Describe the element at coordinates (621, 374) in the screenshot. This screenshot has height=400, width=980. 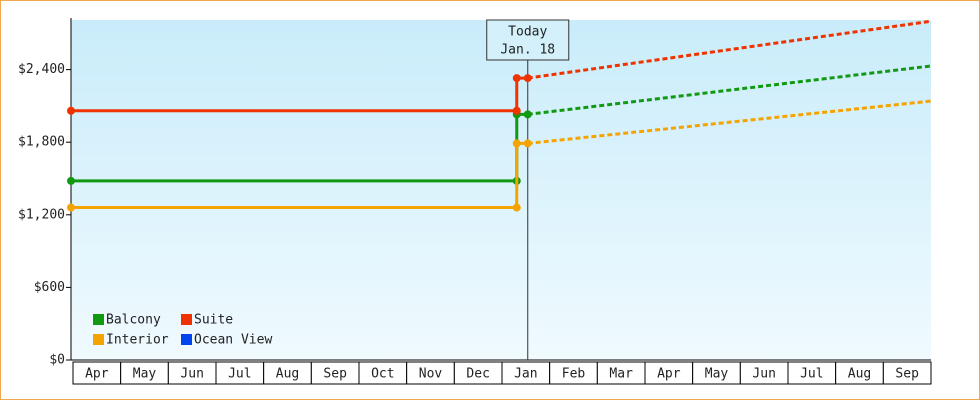
I see `x-tick-label: Mar` at that location.